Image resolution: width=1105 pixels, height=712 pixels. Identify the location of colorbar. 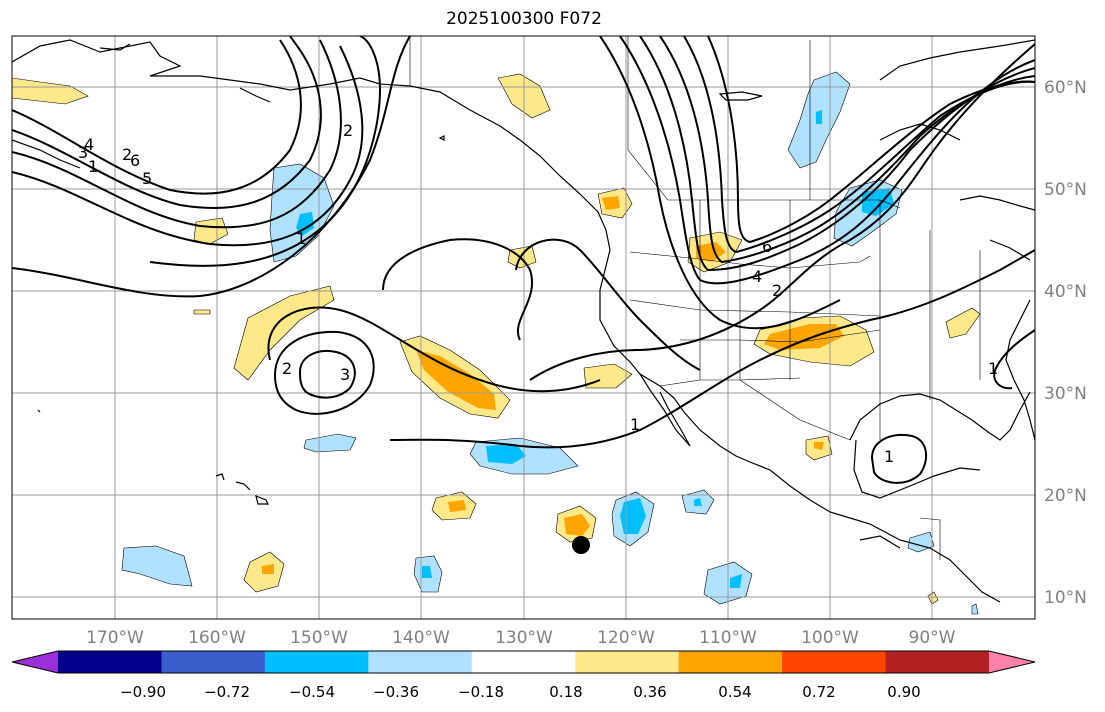
(523, 662).